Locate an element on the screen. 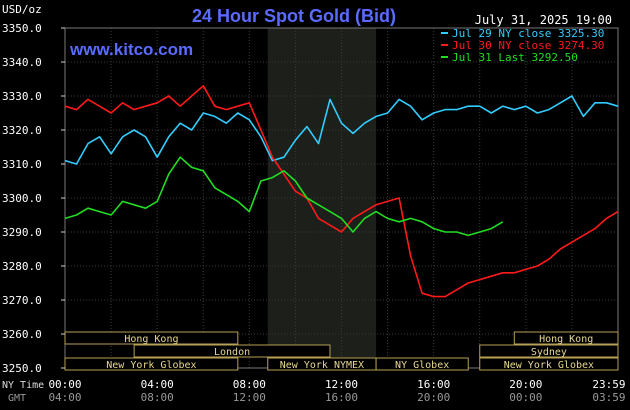  chart-title: 24 Hour Spot Gold (Bid) is located at coordinates (294, 16).